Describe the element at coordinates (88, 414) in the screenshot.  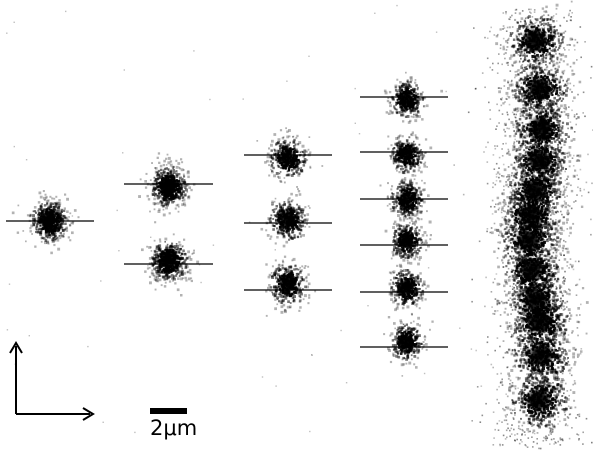
I see `horizontal-arrowhead` at that location.